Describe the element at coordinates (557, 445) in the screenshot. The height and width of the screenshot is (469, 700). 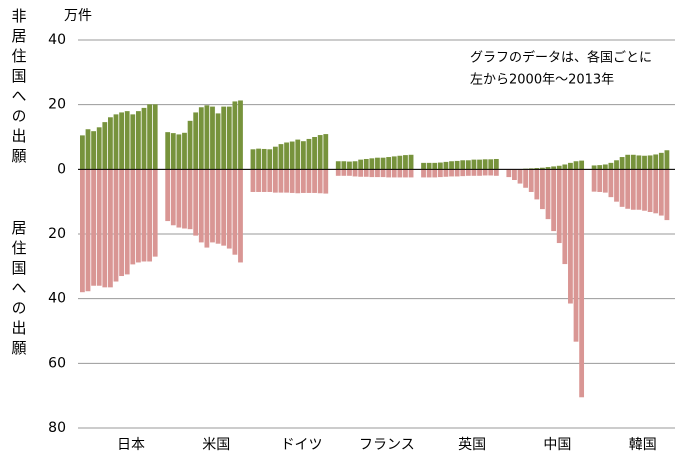
I see `x-tick-label: 中国` at that location.